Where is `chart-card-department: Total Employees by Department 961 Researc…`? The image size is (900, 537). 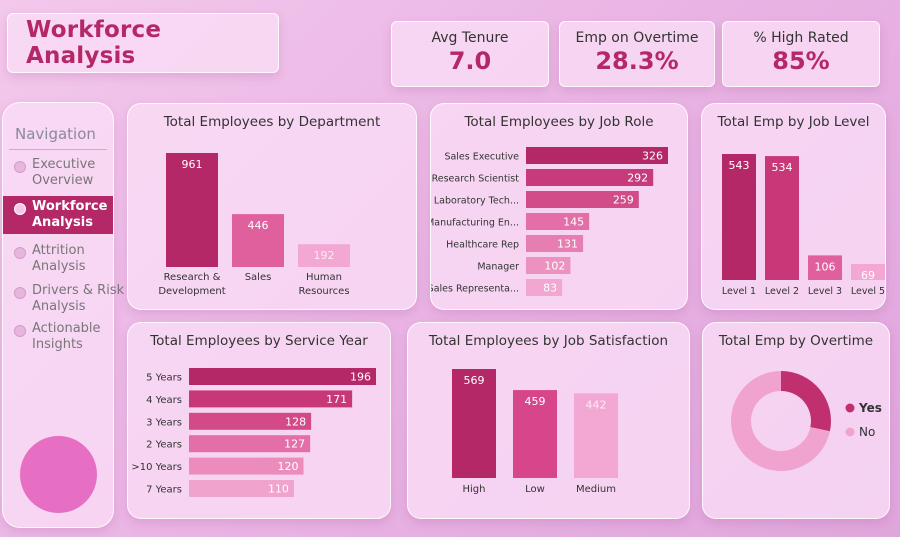
chart-card-department: Total Employees by Department 961 Researc… is located at coordinates (272, 206).